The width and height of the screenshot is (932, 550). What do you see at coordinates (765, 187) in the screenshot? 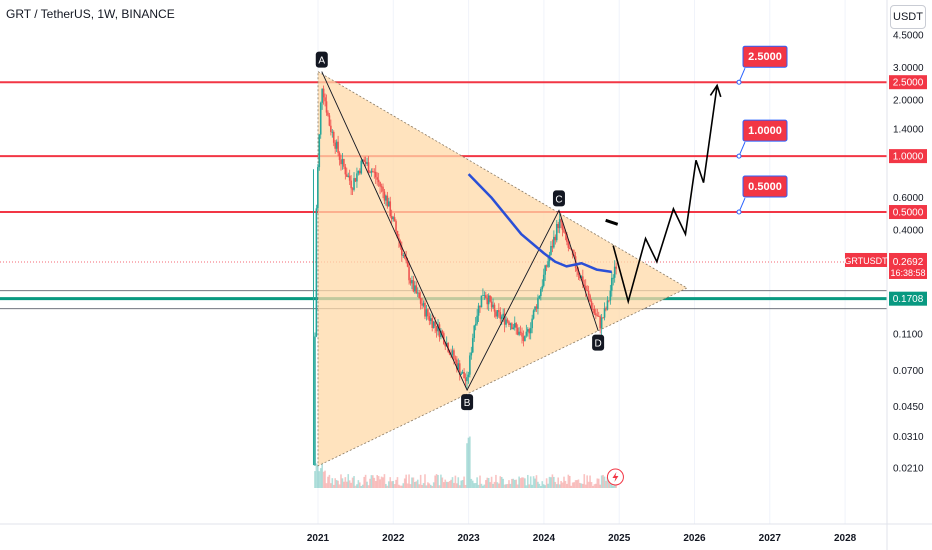
I see `callout-label: 0.5000` at bounding box center [765, 187].